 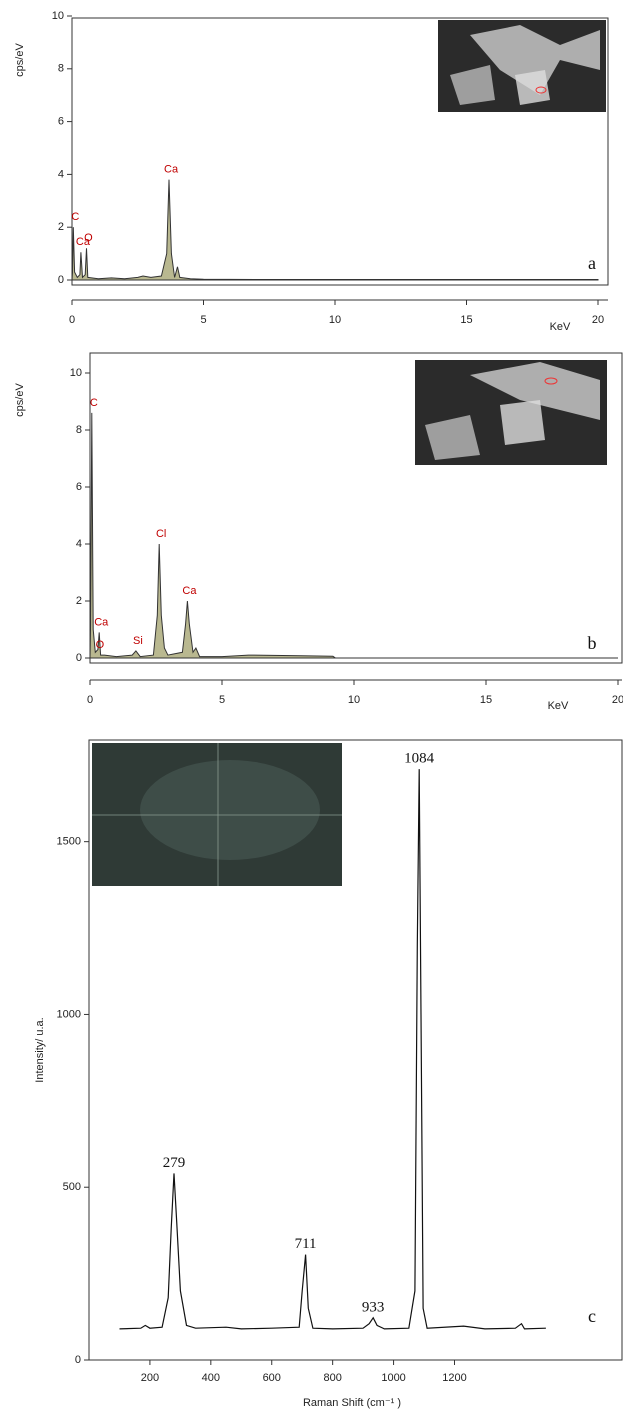 I want to click on peak-label: 1084, so click(x=419, y=759).